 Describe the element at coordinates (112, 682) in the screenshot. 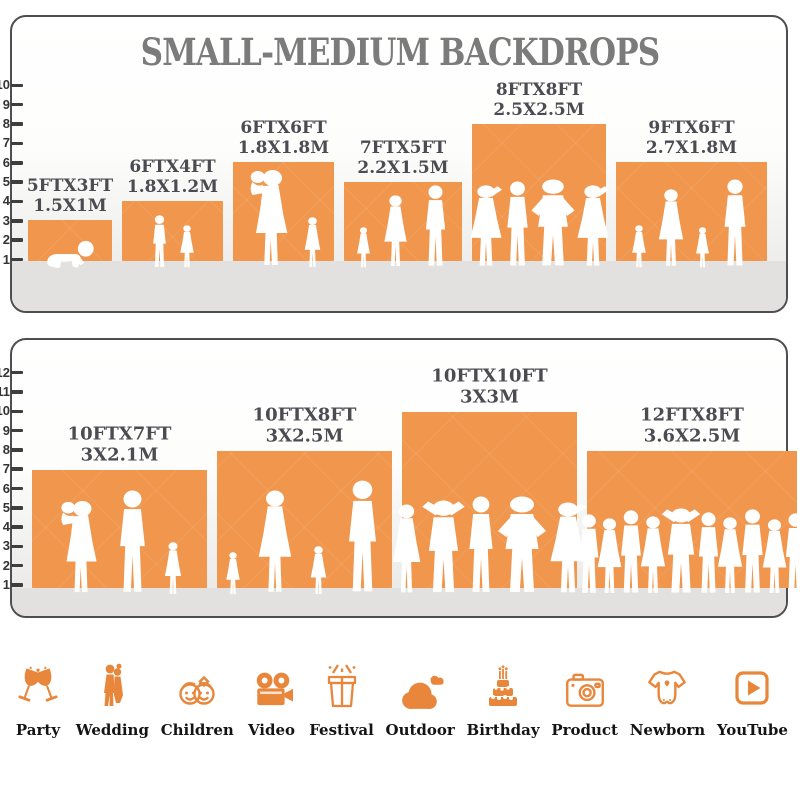

I see `wedding-icon` at that location.